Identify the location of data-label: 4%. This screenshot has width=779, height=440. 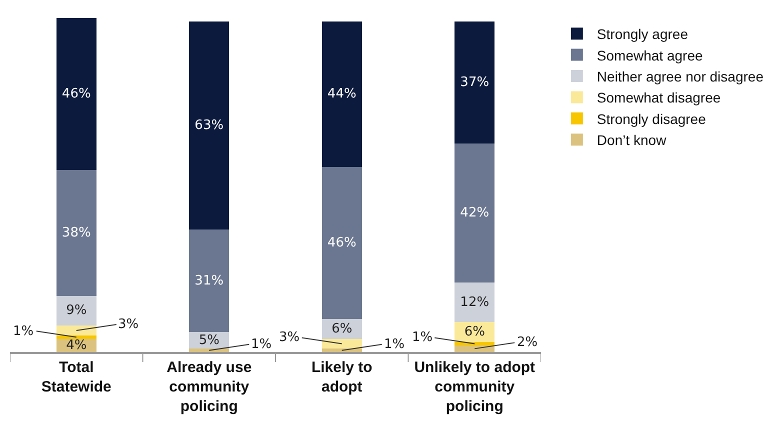
(76, 345).